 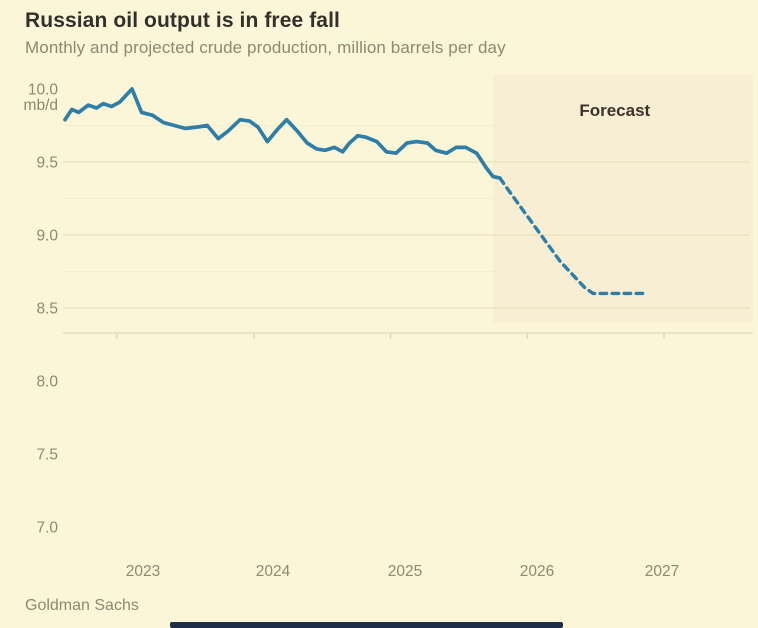 I want to click on y-tick-label: 10.0, so click(x=43, y=90).